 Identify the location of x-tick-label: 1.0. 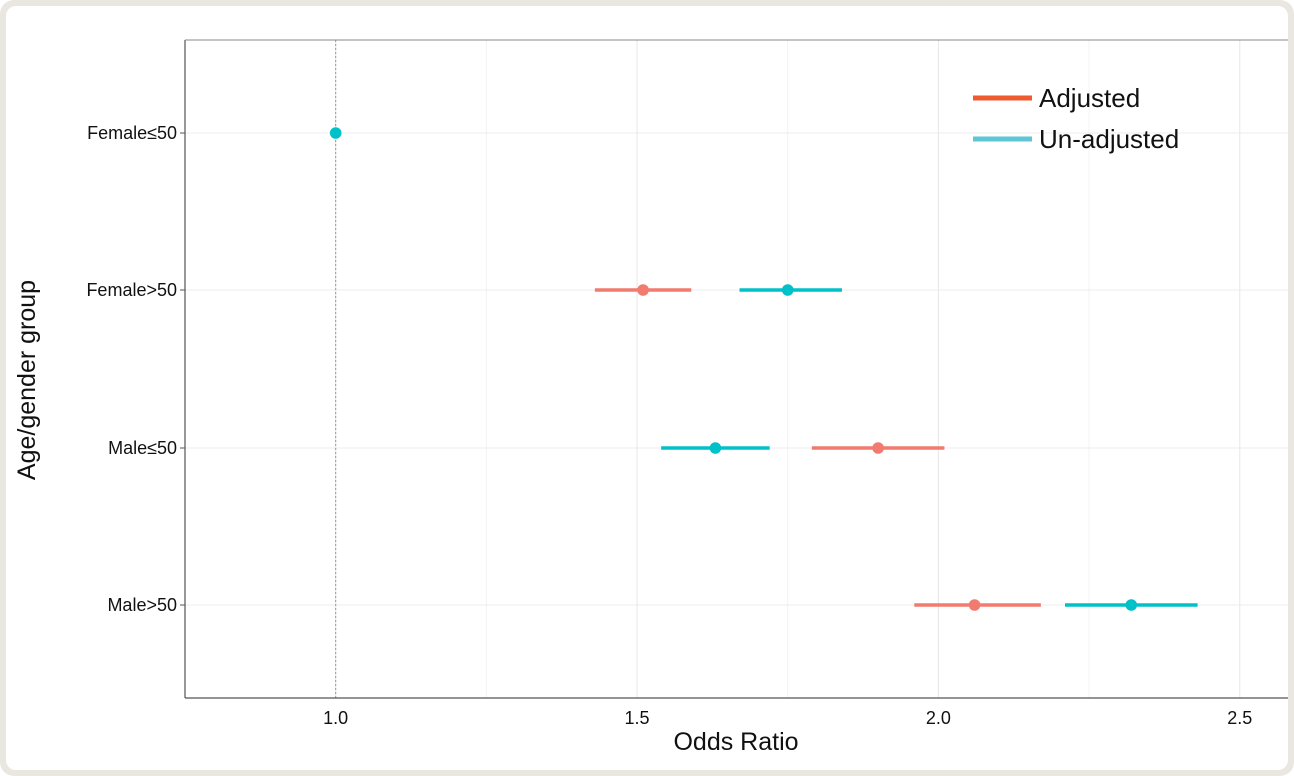
(335, 718).